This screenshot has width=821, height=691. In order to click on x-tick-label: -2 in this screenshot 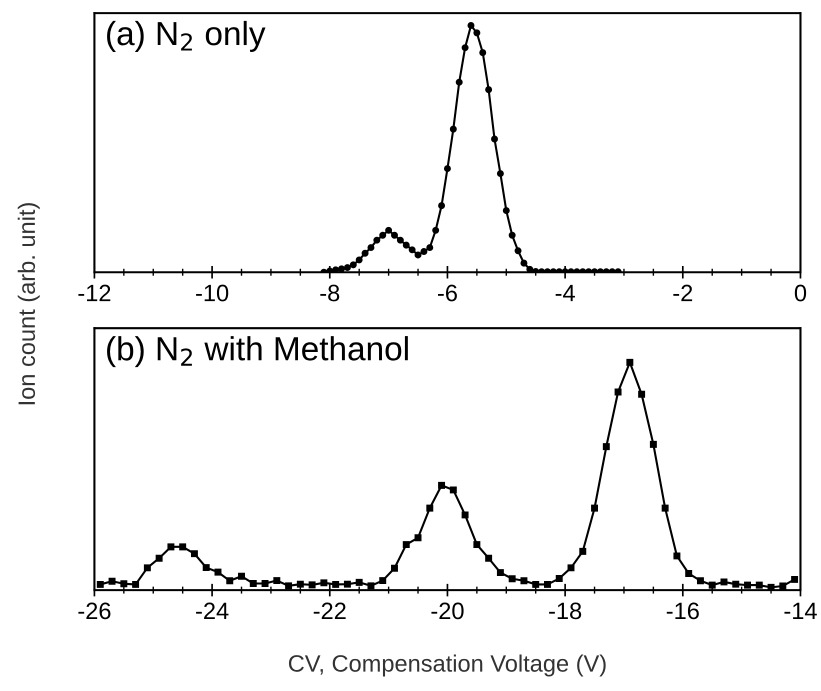, I will do `click(682, 293)`.